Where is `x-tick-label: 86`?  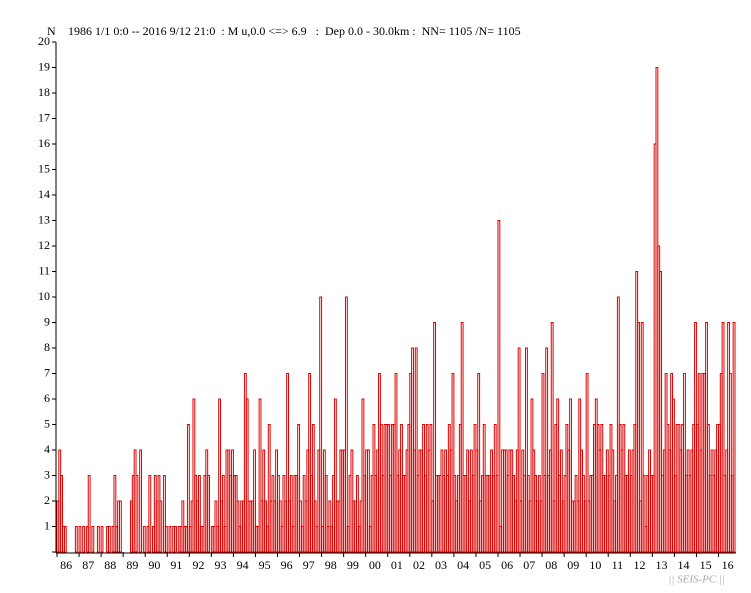
x-tick-label: 86 is located at coordinates (66, 565).